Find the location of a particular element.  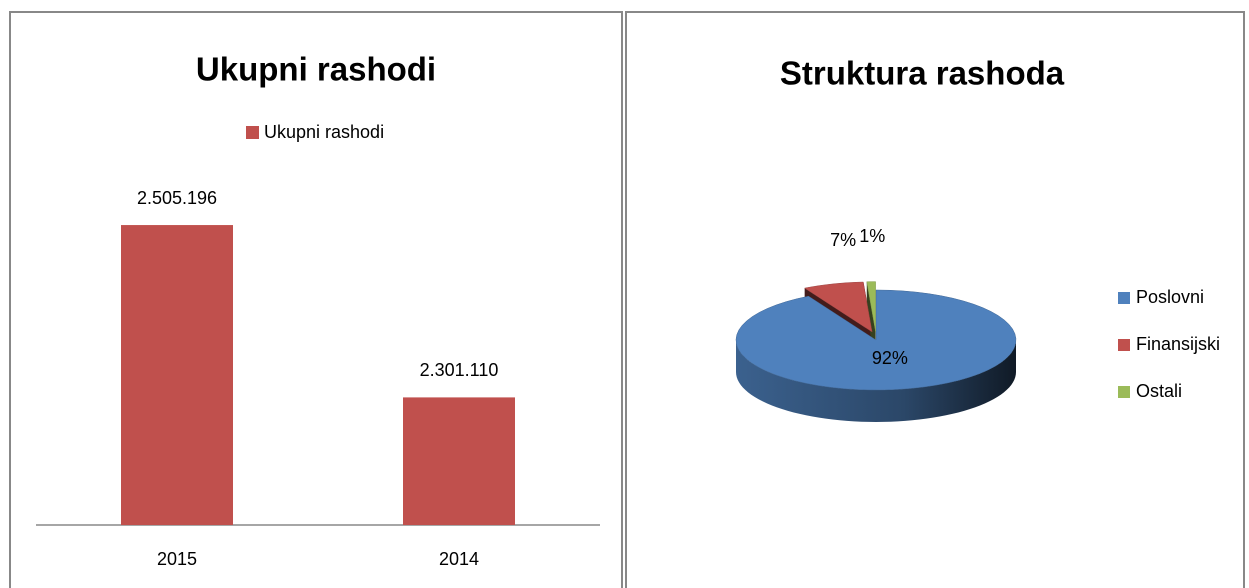

data-label: 2.301.110 is located at coordinates (459, 370).